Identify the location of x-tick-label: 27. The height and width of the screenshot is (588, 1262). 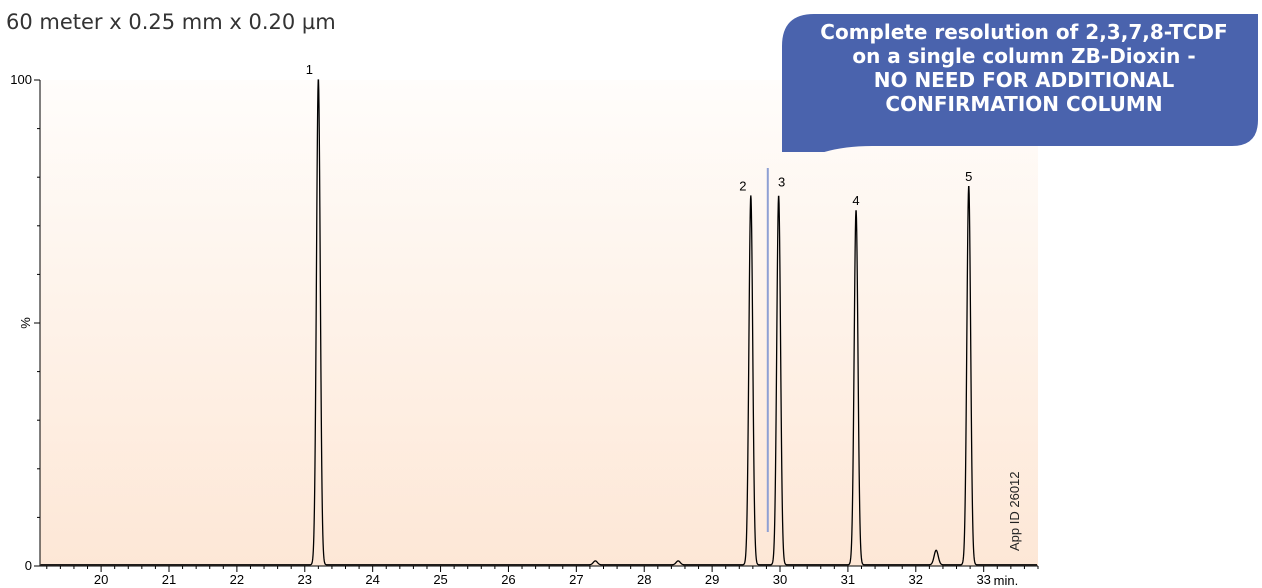
(576, 579).